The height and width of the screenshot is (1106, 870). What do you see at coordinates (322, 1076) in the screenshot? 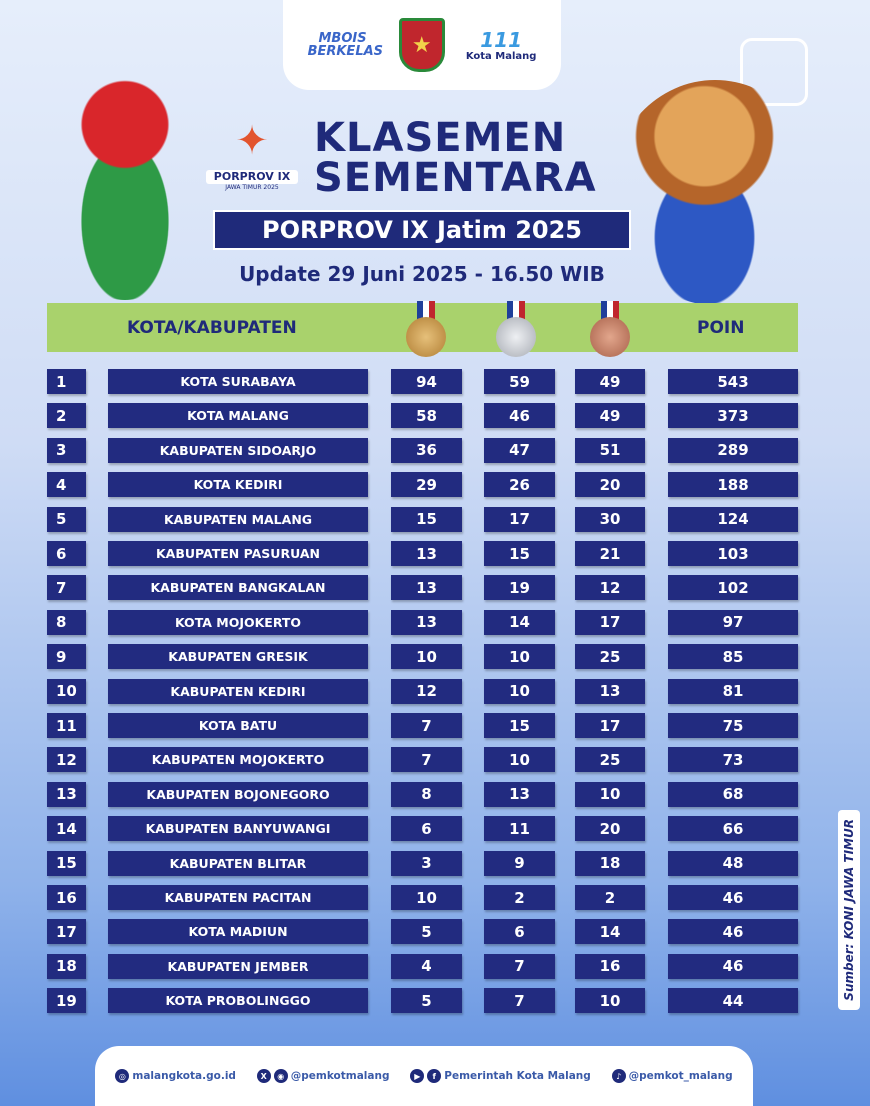
I see `x-instagram-link: X ◉ @pemkotmalang` at bounding box center [322, 1076].